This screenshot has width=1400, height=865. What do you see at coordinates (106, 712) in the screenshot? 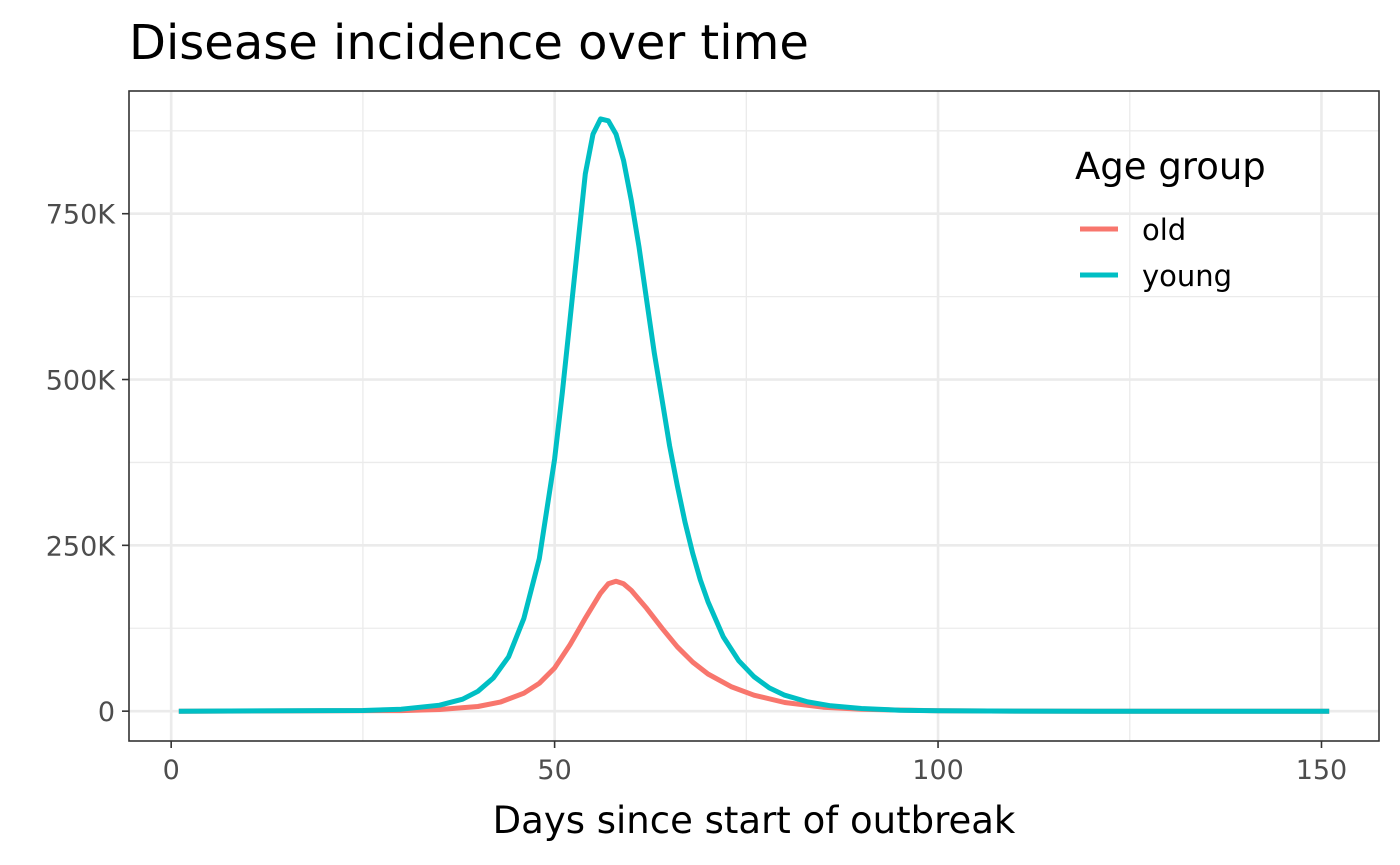
I see `y-tick-label: 0` at bounding box center [106, 712].